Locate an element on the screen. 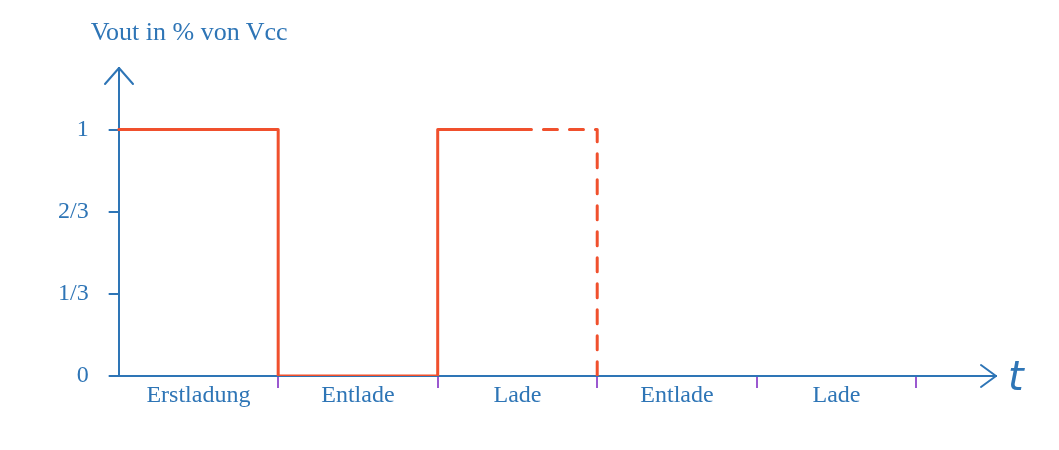  y-tick-label: 0 is located at coordinates (82, 374).